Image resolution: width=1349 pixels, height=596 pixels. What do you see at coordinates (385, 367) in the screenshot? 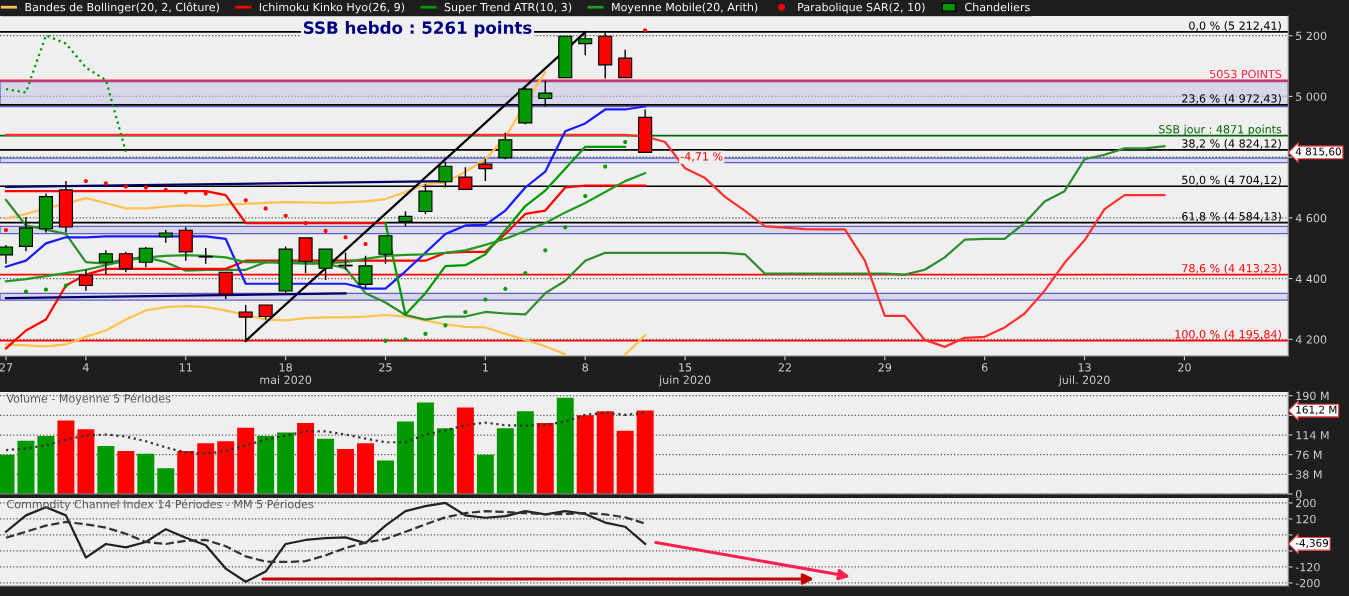
I see `x-tick-label: 25` at bounding box center [385, 367].